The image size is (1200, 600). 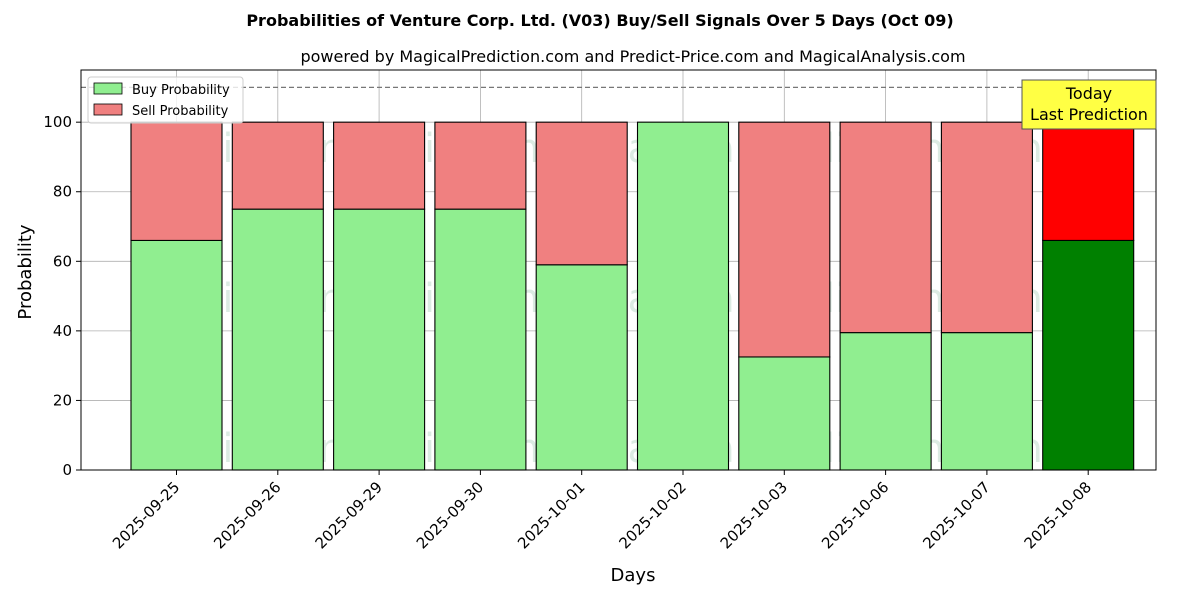 What do you see at coordinates (247, 515) in the screenshot?
I see `x-tick-label: 2025-09-26` at bounding box center [247, 515].